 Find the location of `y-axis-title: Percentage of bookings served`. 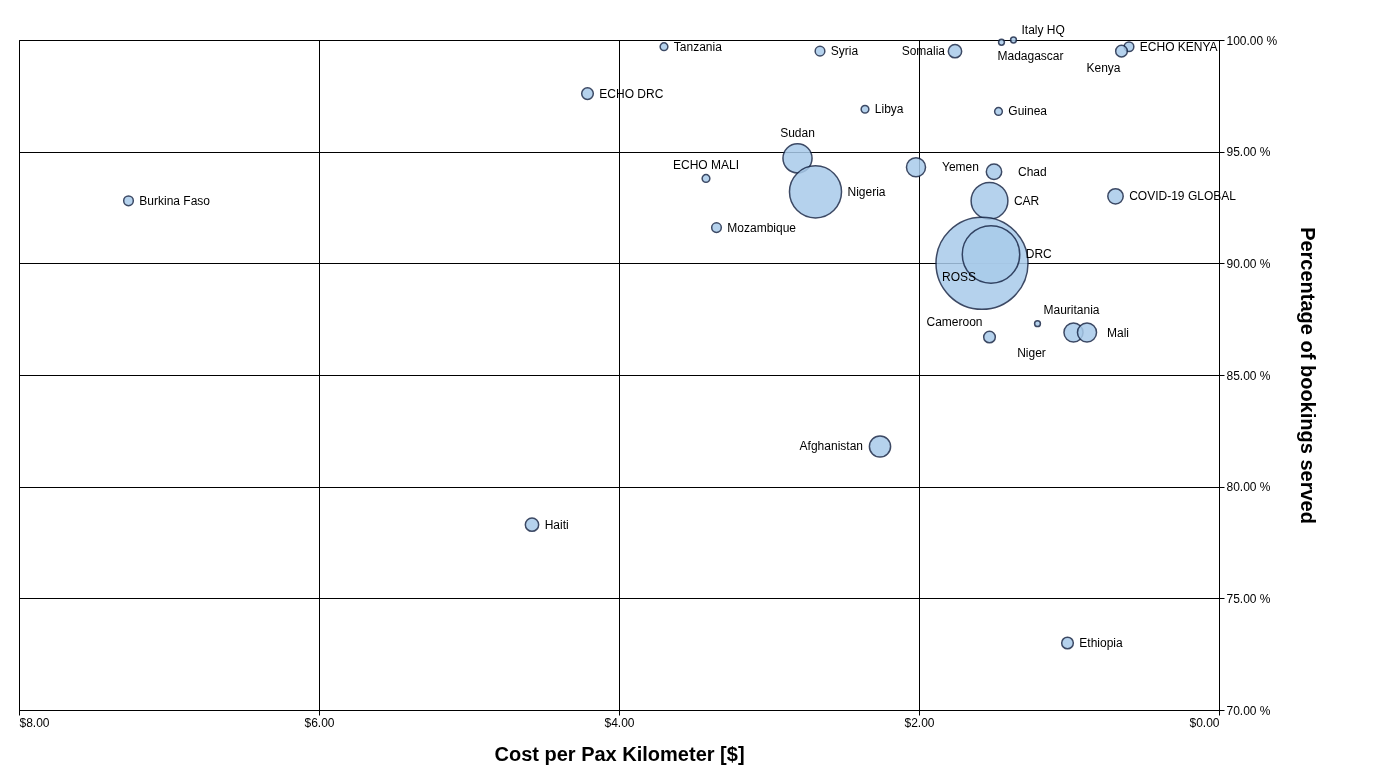

y-axis-title: Percentage of bookings served is located at coordinates (1308, 375).